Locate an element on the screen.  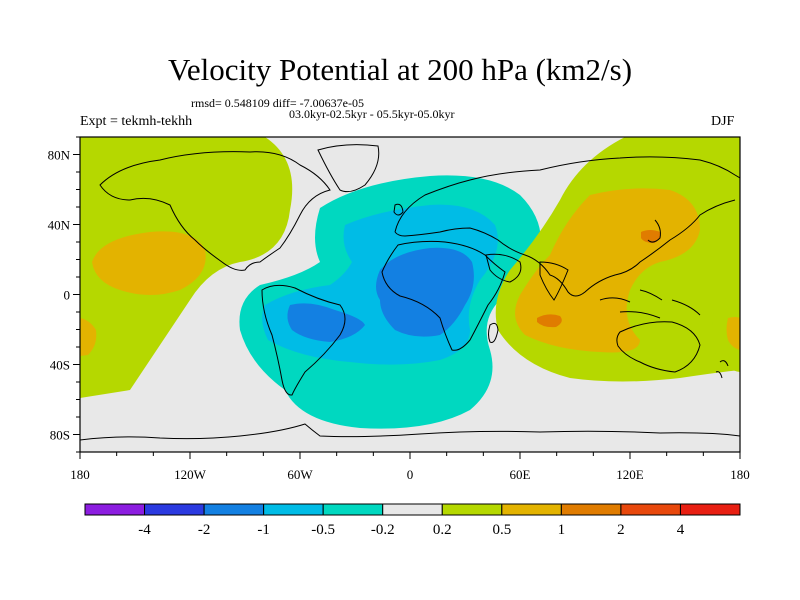
region-east-asia-peak is located at coordinates (651, 236).